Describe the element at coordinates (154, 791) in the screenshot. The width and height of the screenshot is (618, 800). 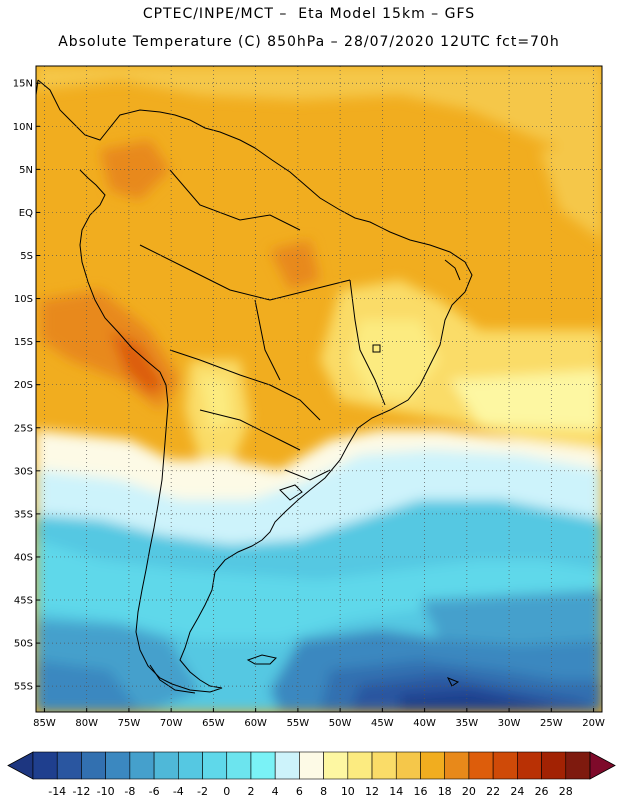
I see `colorbar-label: -6` at that location.